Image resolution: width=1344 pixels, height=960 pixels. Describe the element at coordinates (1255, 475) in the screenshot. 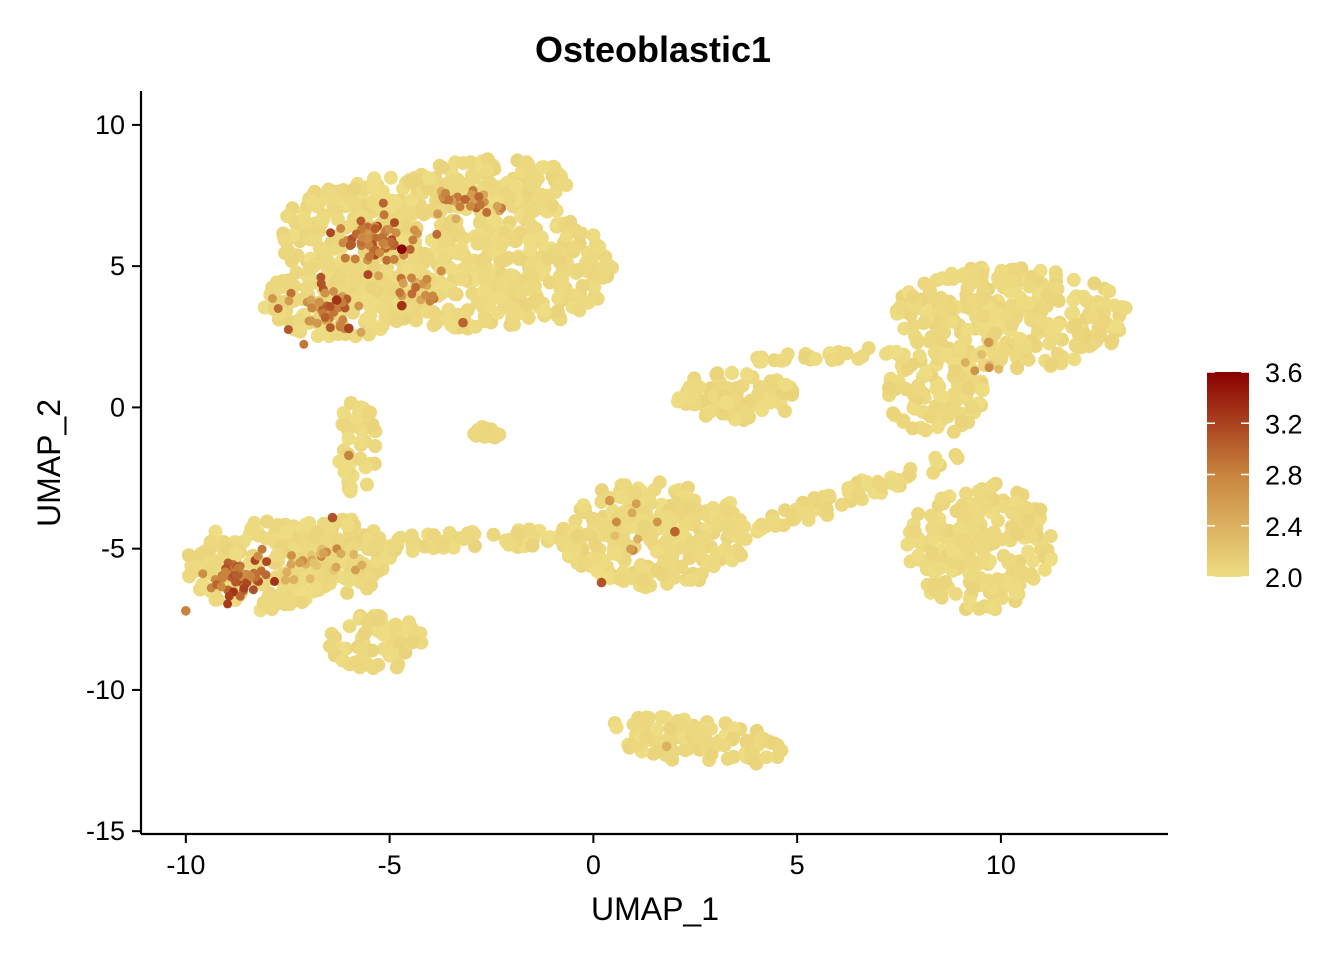

I see `color-legend: 2.0 2.4 2.8 3.2 3.6` at that location.